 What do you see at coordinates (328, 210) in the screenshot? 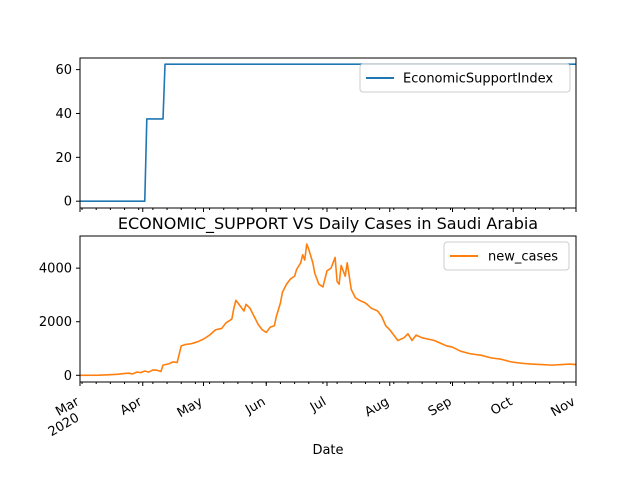
I see `top-x-axis` at bounding box center [328, 210].